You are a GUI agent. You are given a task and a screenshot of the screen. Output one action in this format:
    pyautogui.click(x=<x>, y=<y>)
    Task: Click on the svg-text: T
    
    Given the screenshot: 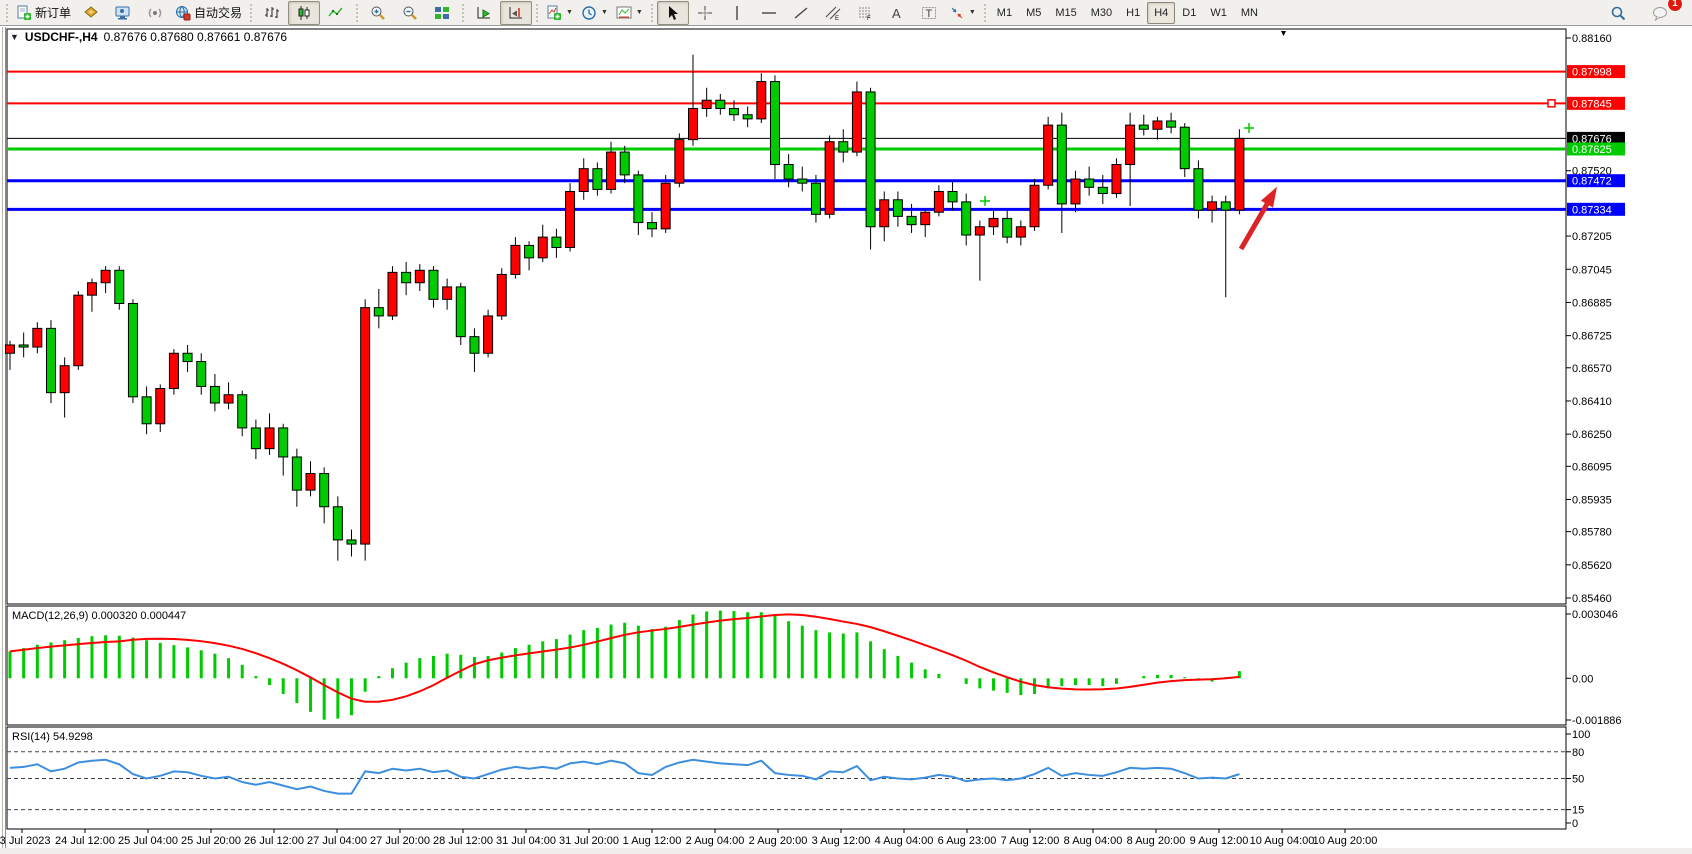 What is the action you would take?
    pyautogui.click(x=928, y=14)
    